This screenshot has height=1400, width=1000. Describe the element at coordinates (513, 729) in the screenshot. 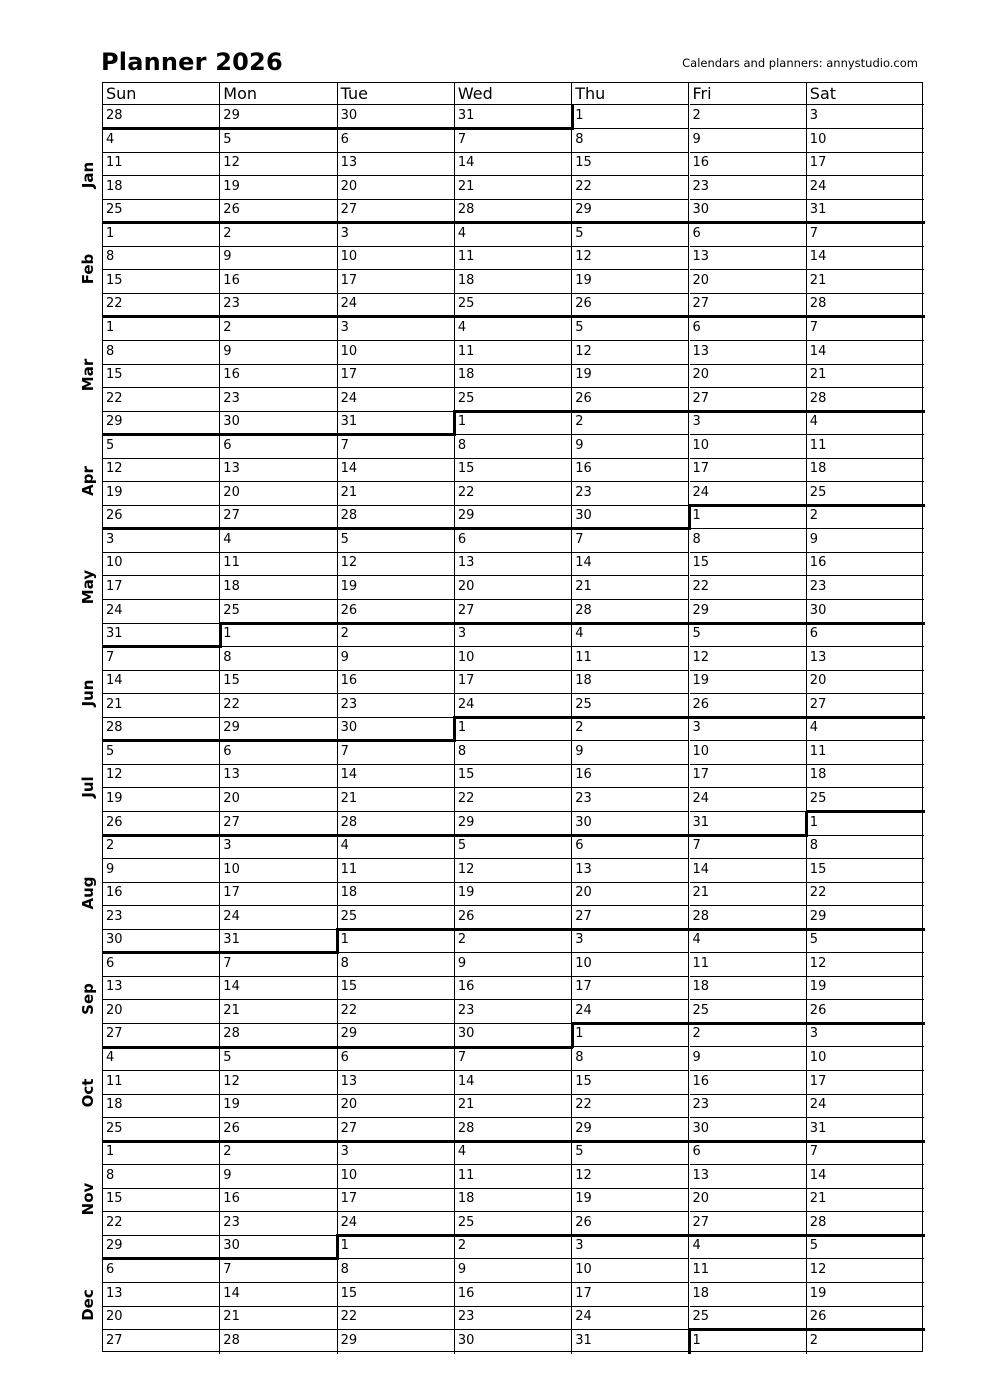

I see `date-cell: 1` at that location.